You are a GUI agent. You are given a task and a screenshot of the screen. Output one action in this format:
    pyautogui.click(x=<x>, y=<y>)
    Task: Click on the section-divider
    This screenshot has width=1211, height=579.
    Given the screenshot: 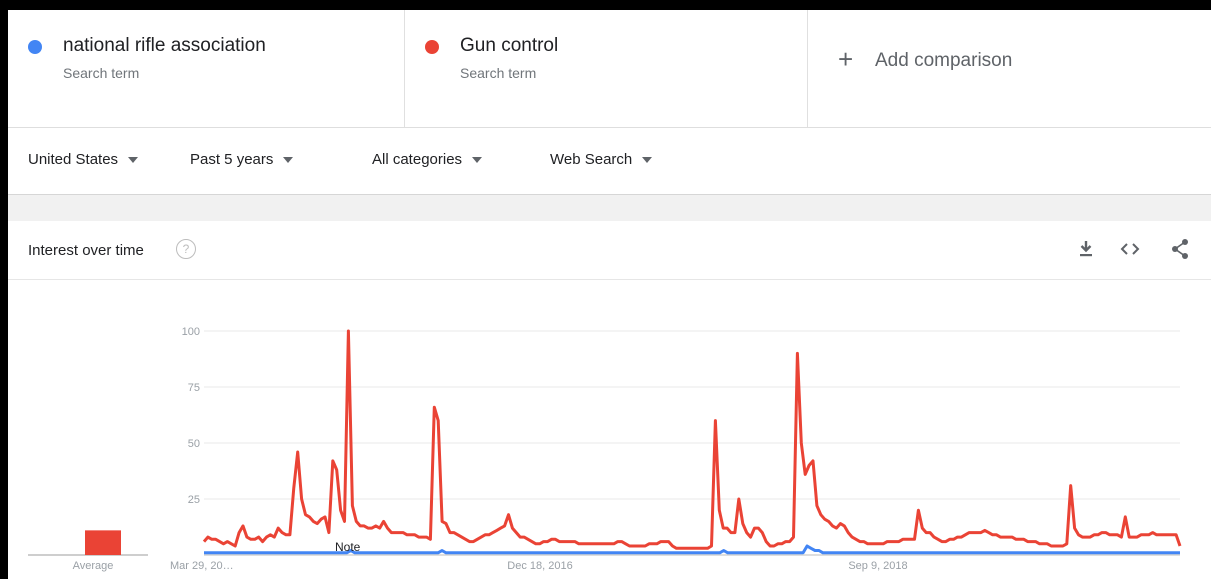 What is the action you would take?
    pyautogui.click(x=609, y=208)
    